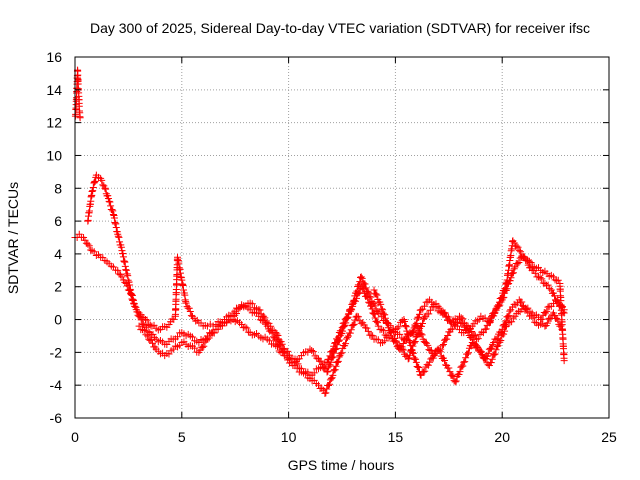 This screenshot has width=640, height=480. I want to click on x-tick-label: 15, so click(396, 437).